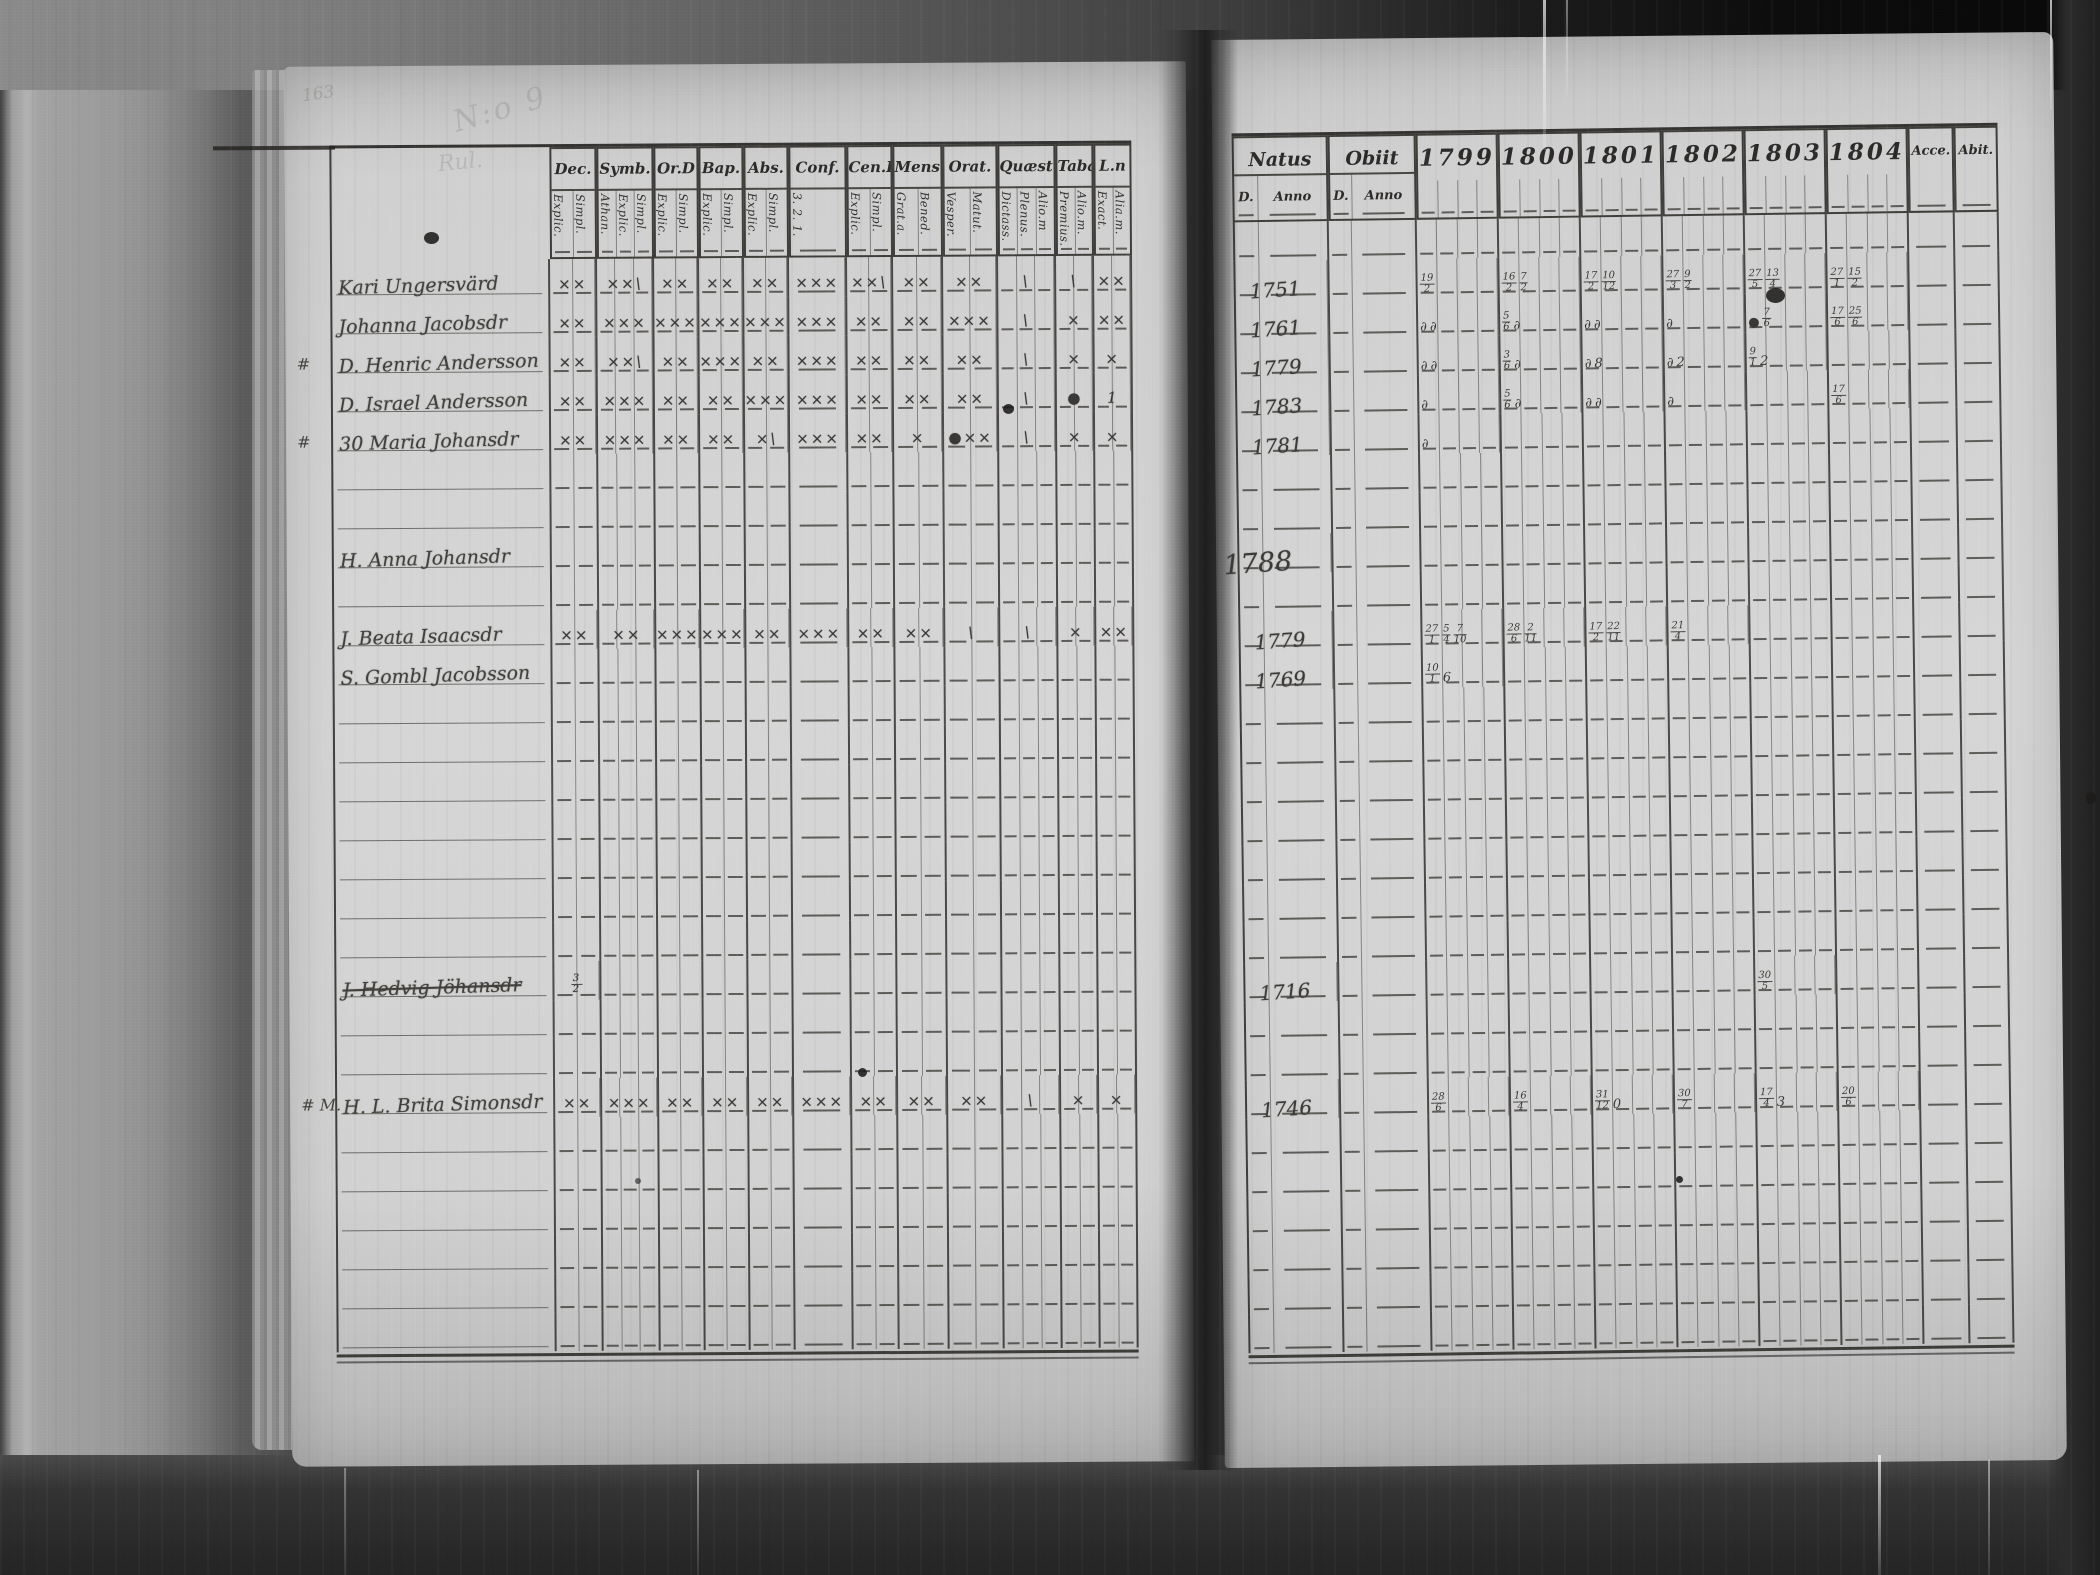  Describe the element at coordinates (1258, 563) in the screenshot. I see `natus-year: 1788` at that location.